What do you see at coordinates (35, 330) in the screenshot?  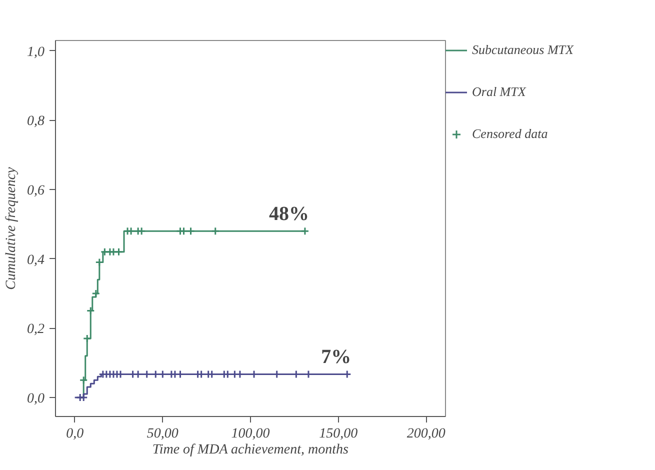 I see `y-tick-label: 0,2` at bounding box center [35, 330].